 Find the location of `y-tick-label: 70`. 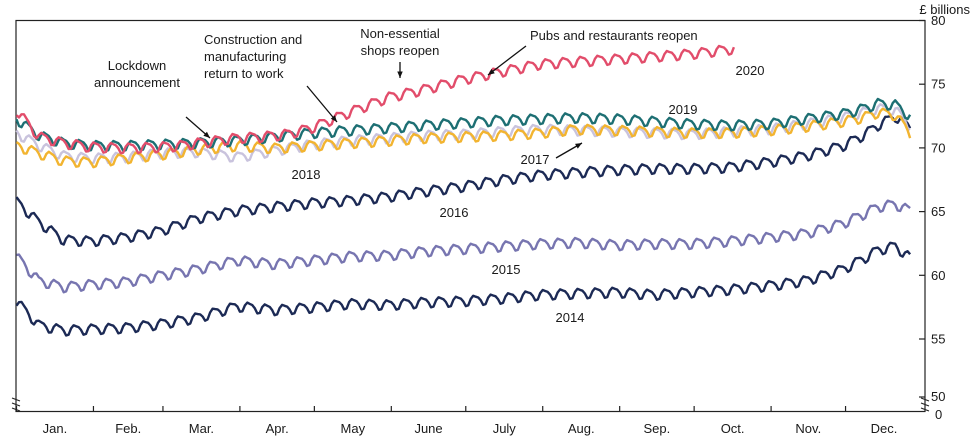

y-tick-label: 70 is located at coordinates (938, 147).